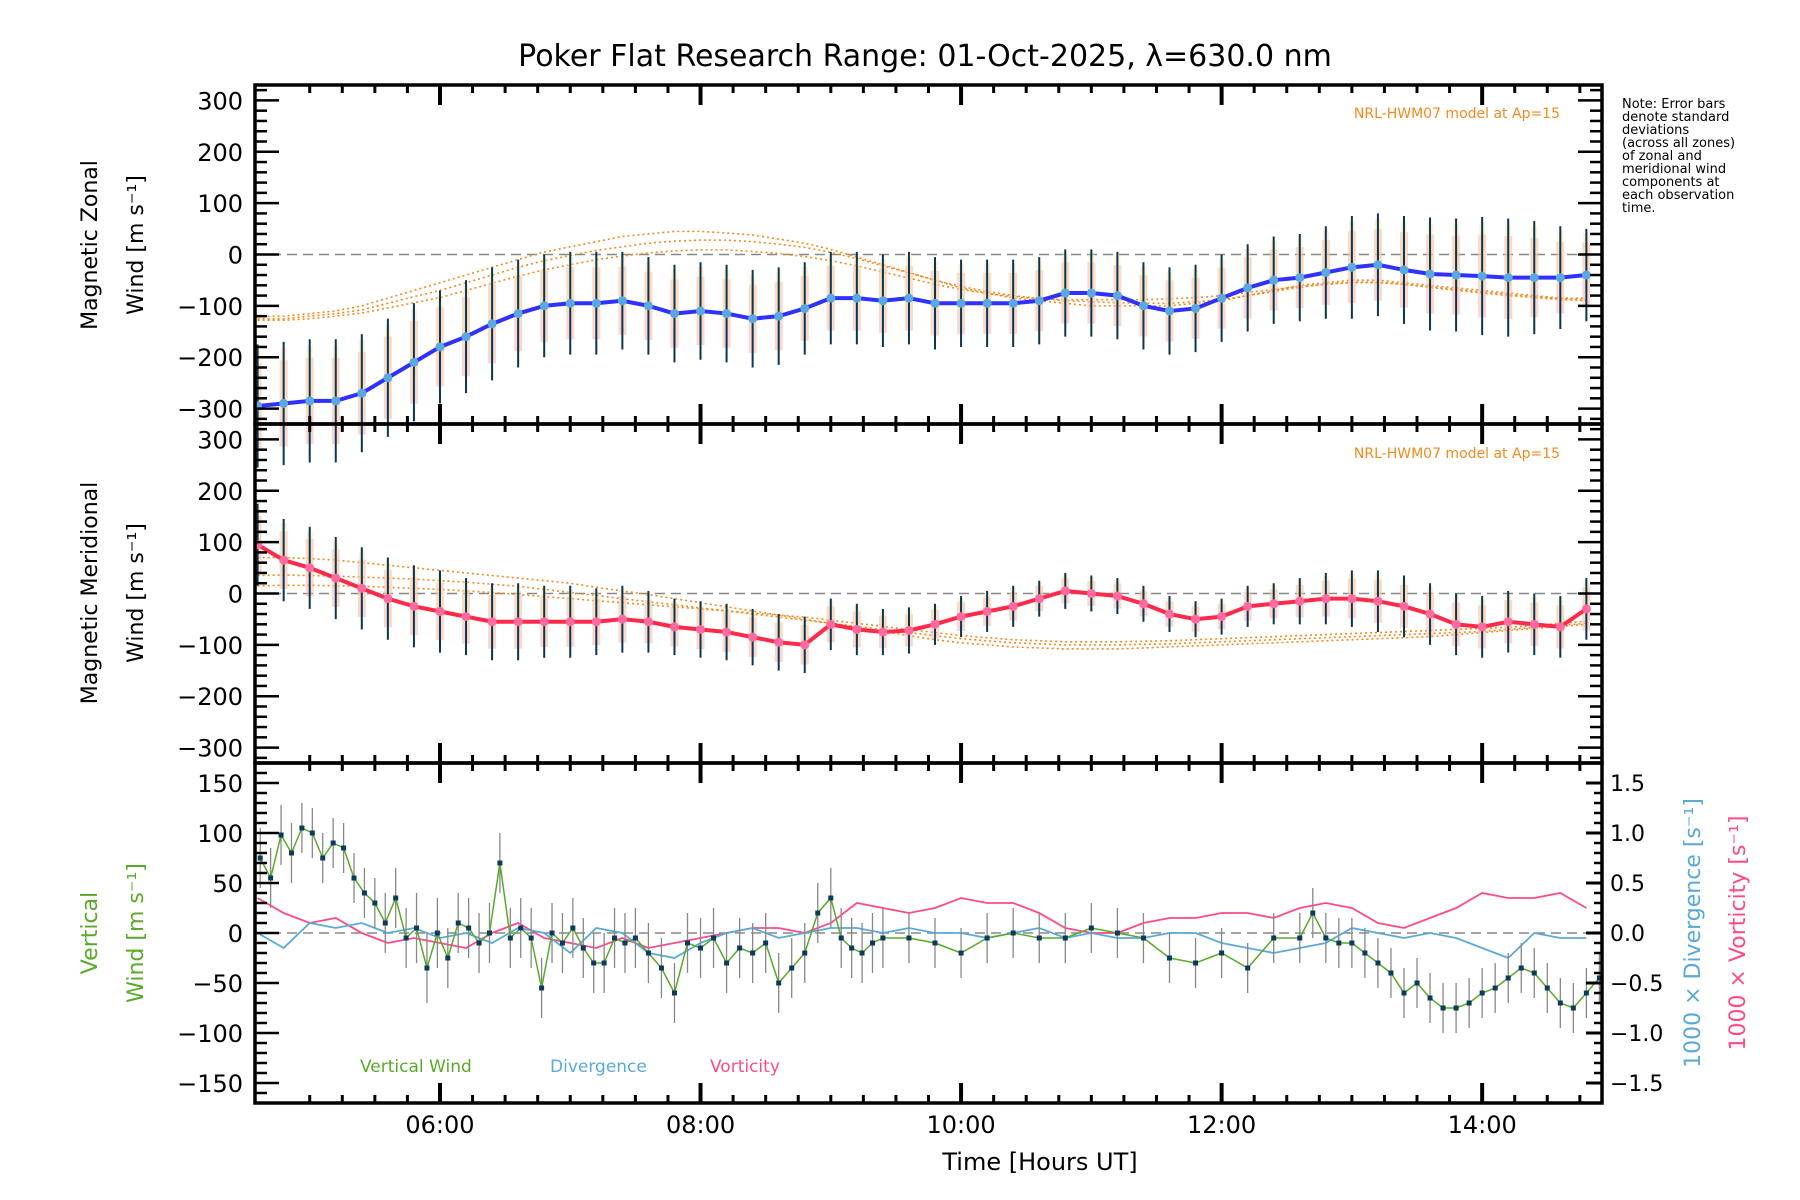 The width and height of the screenshot is (1800, 1200). I want to click on y2-tick-label: −1.0, so click(1636, 1034).